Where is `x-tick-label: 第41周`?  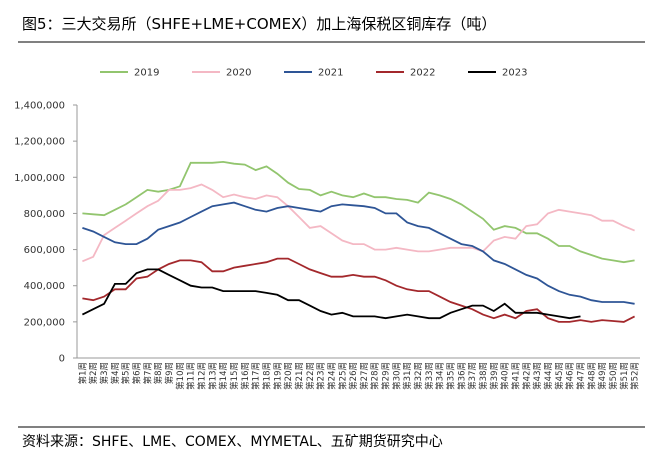
x-tick-label: 第41周 is located at coordinates (515, 376).